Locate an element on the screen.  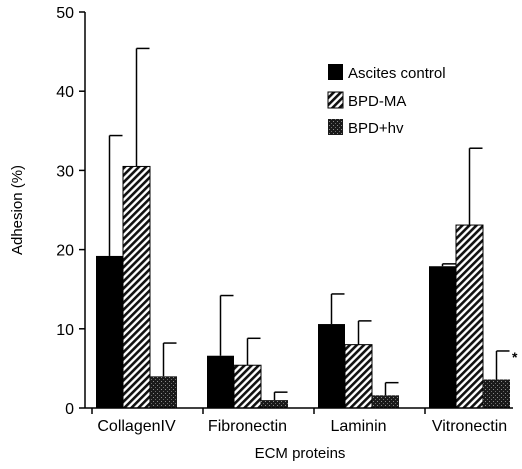
significance-asterisk: * is located at coordinates (515, 357).